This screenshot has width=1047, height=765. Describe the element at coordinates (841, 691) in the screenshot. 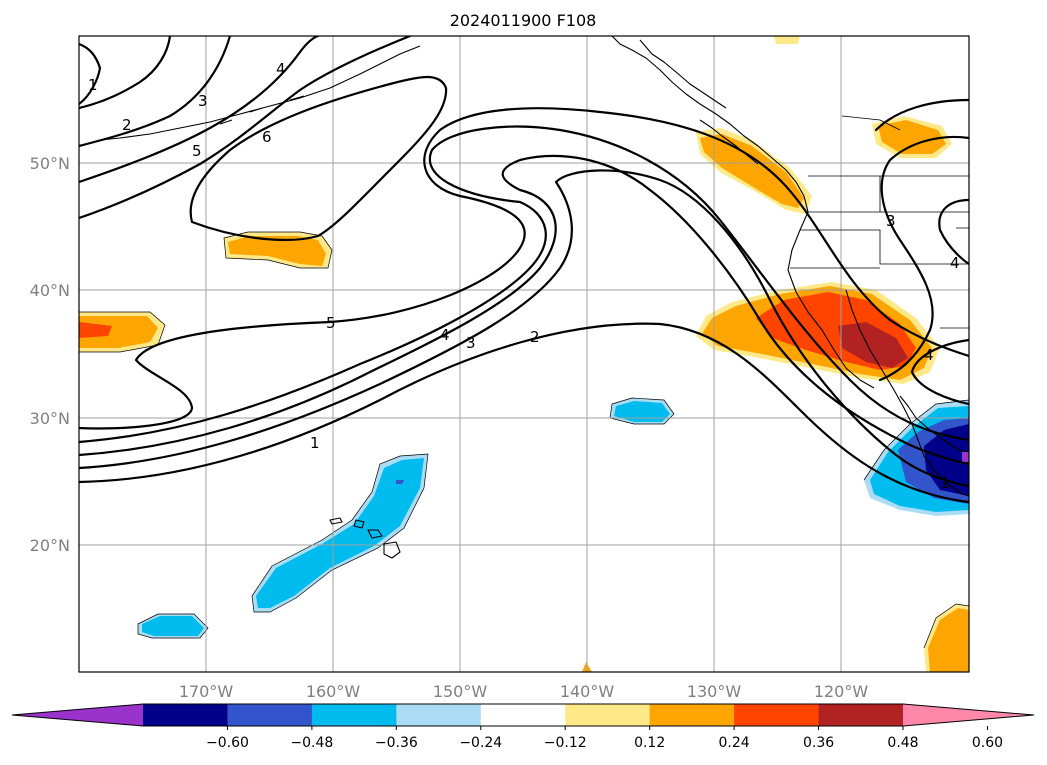

I see `lon-label-120w: 120°W` at that location.